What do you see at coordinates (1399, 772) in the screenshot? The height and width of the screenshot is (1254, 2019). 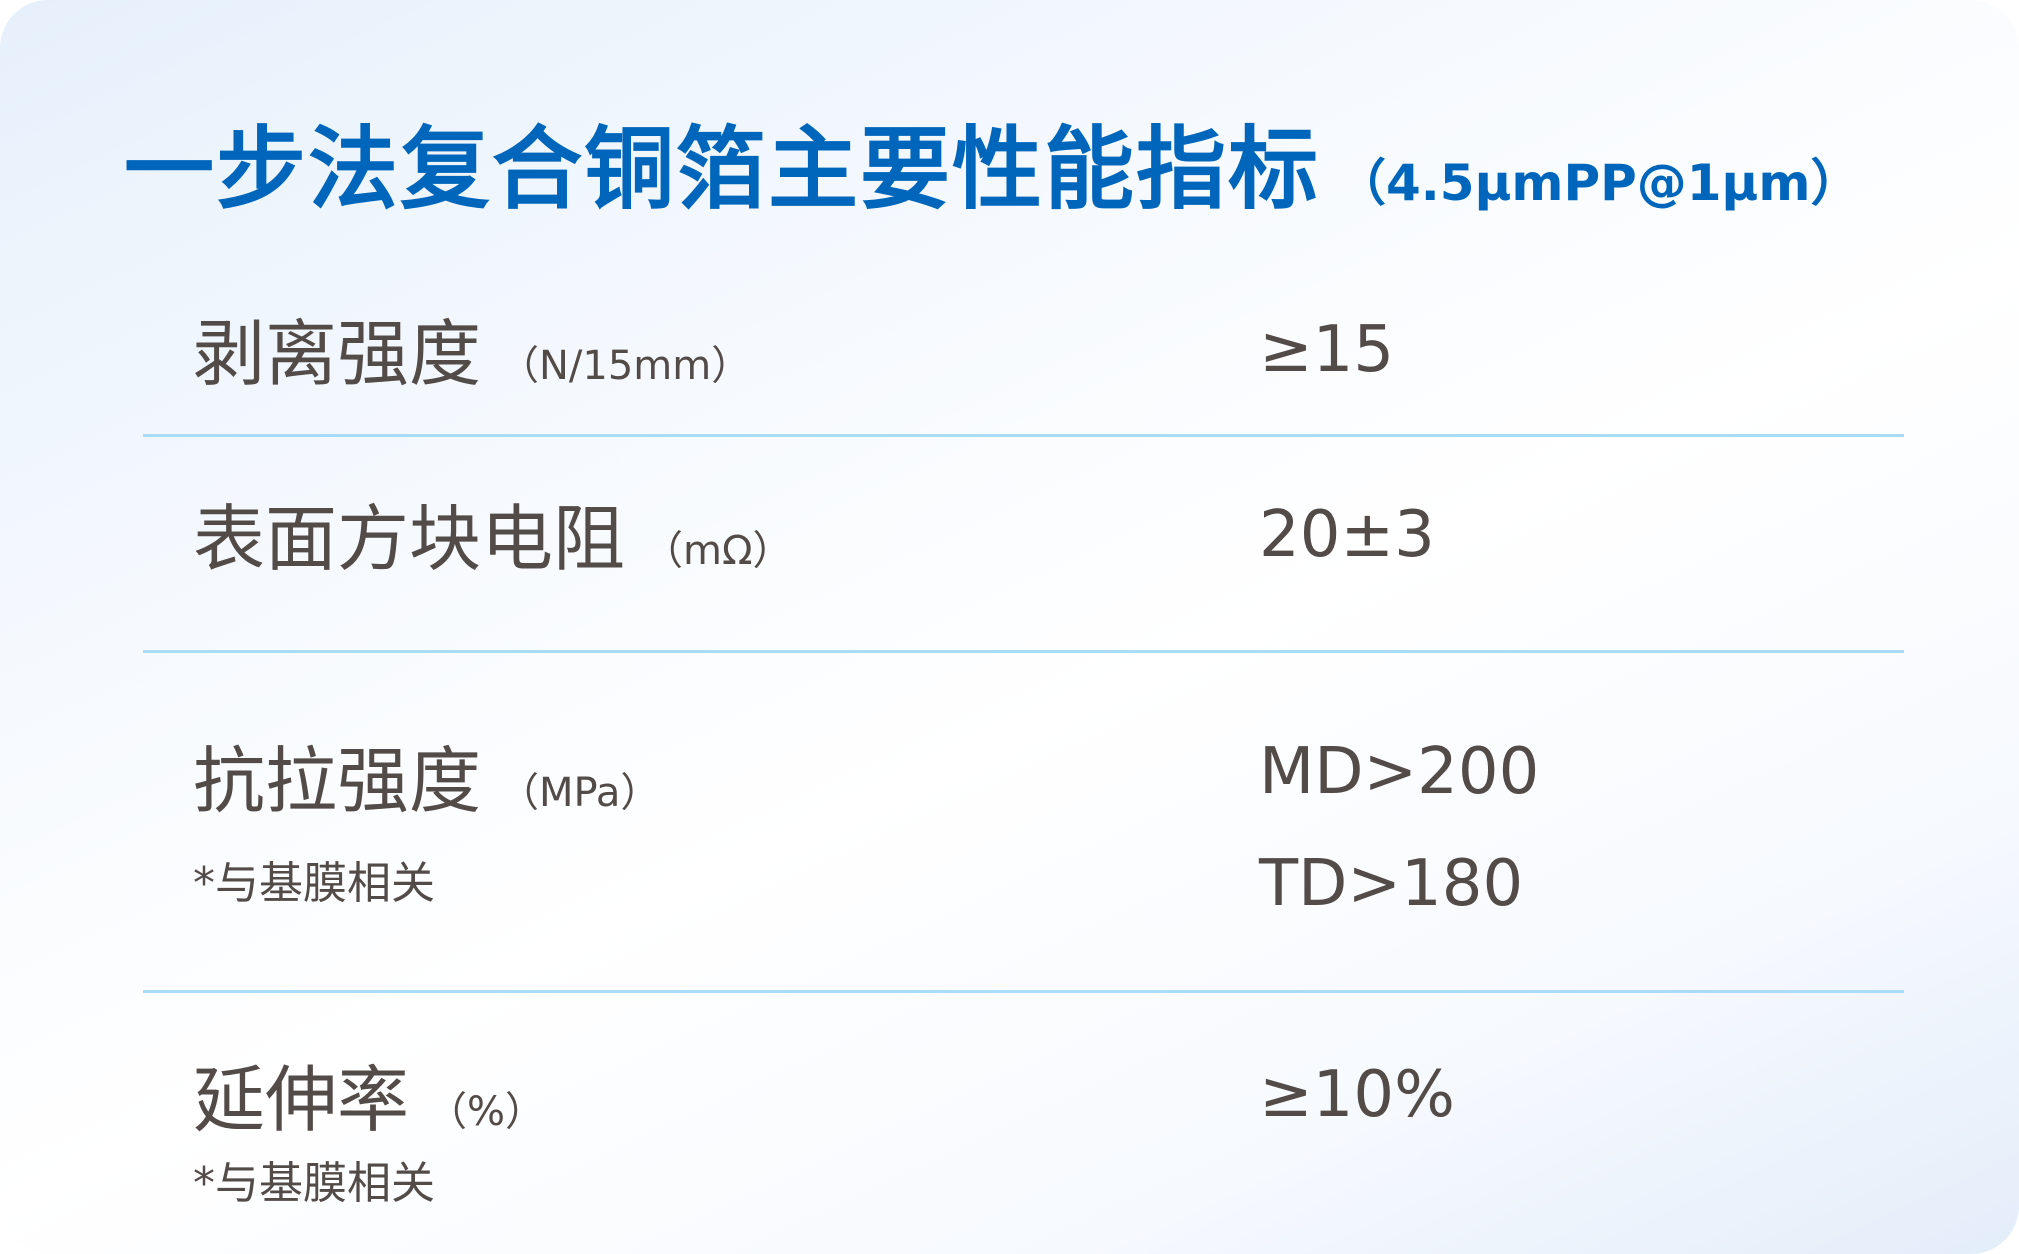 I see `row-value-md: MD>200` at bounding box center [1399, 772].